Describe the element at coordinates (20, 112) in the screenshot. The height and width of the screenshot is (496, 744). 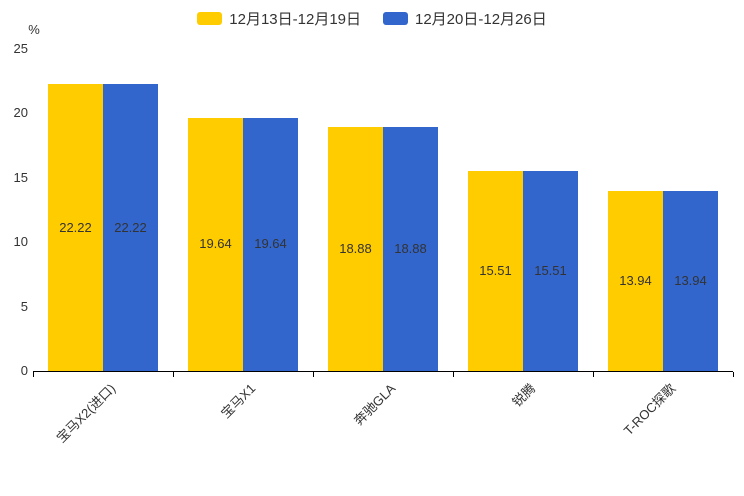
I see `y-axis-tick-label: 20` at that location.